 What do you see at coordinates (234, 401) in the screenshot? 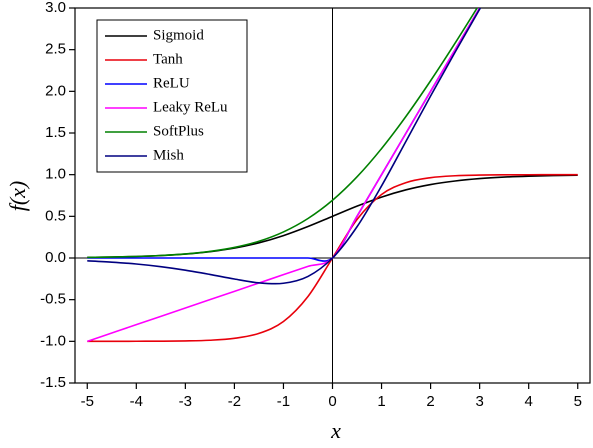
I see `x-tick-label: -2` at bounding box center [234, 401].